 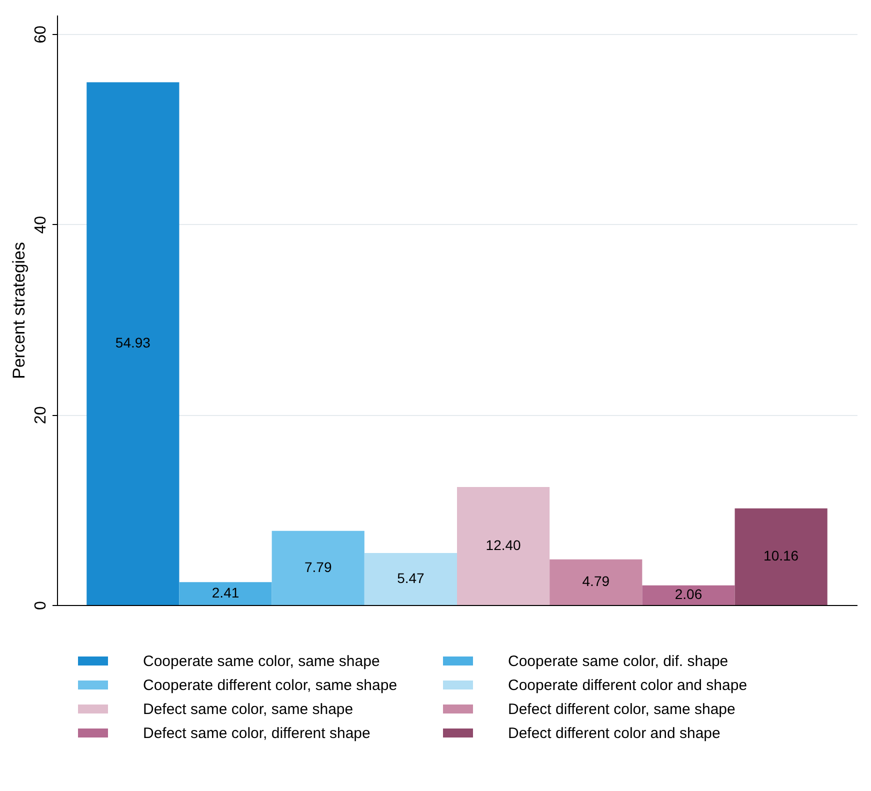 I want to click on legend-label: Defect different color and shape, so click(x=614, y=733).